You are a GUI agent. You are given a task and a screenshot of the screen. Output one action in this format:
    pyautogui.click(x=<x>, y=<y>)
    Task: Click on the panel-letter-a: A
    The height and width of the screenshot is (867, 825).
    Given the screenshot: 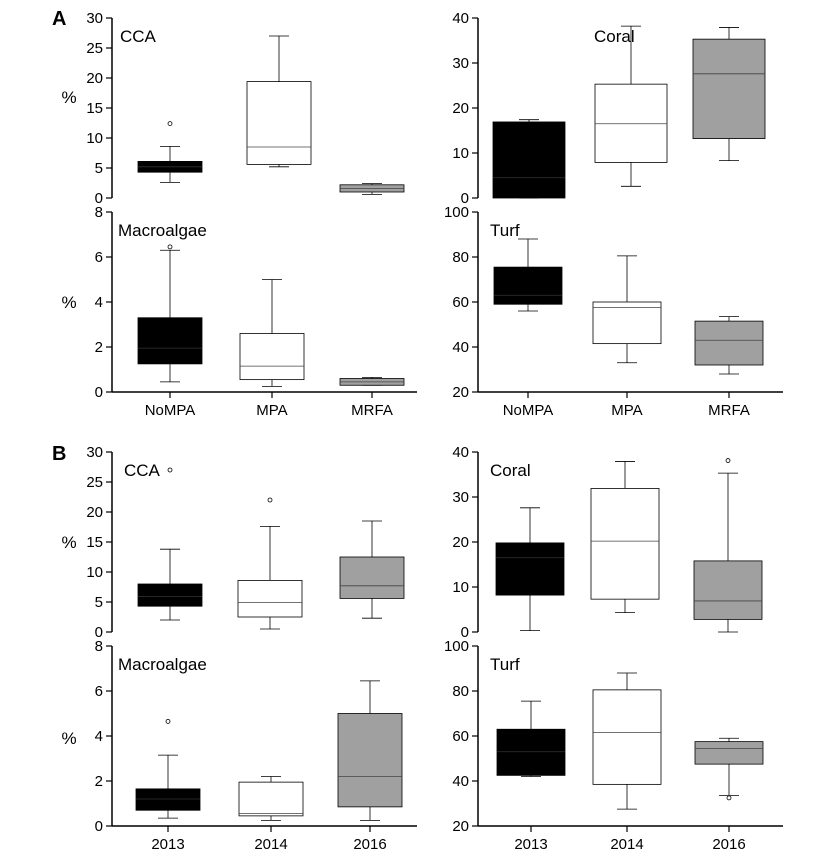 What is the action you would take?
    pyautogui.click(x=59, y=19)
    